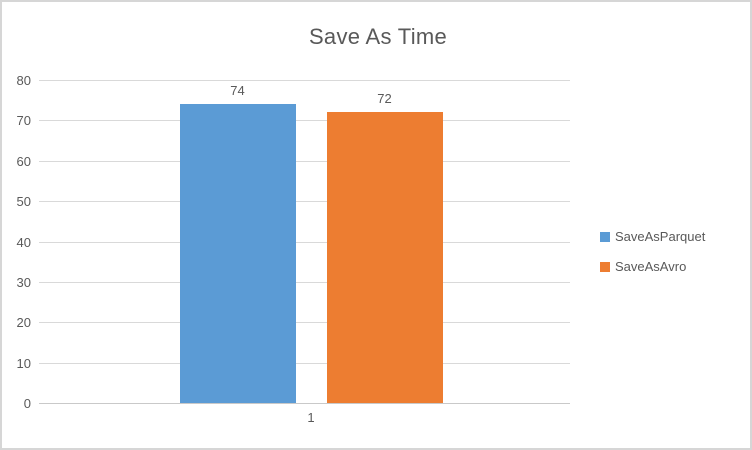 This screenshot has height=450, width=752. What do you see at coordinates (384, 257) in the screenshot?
I see `bar-saveasavro` at bounding box center [384, 257].